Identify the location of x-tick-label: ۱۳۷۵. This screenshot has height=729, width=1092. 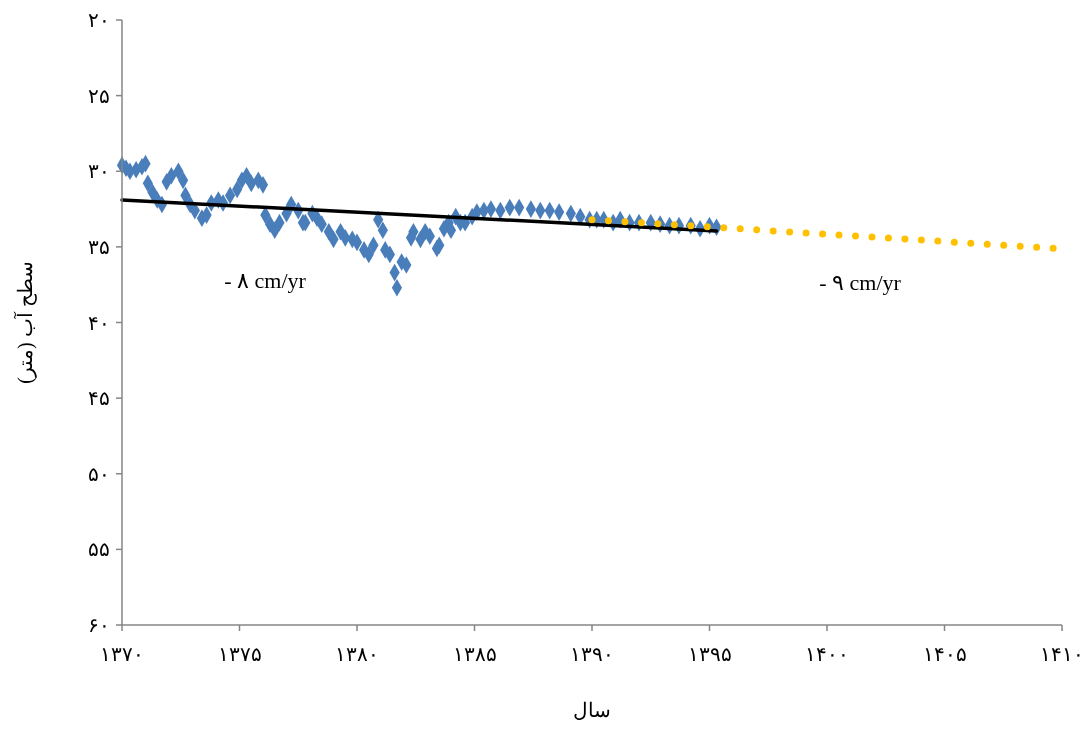
(239, 654).